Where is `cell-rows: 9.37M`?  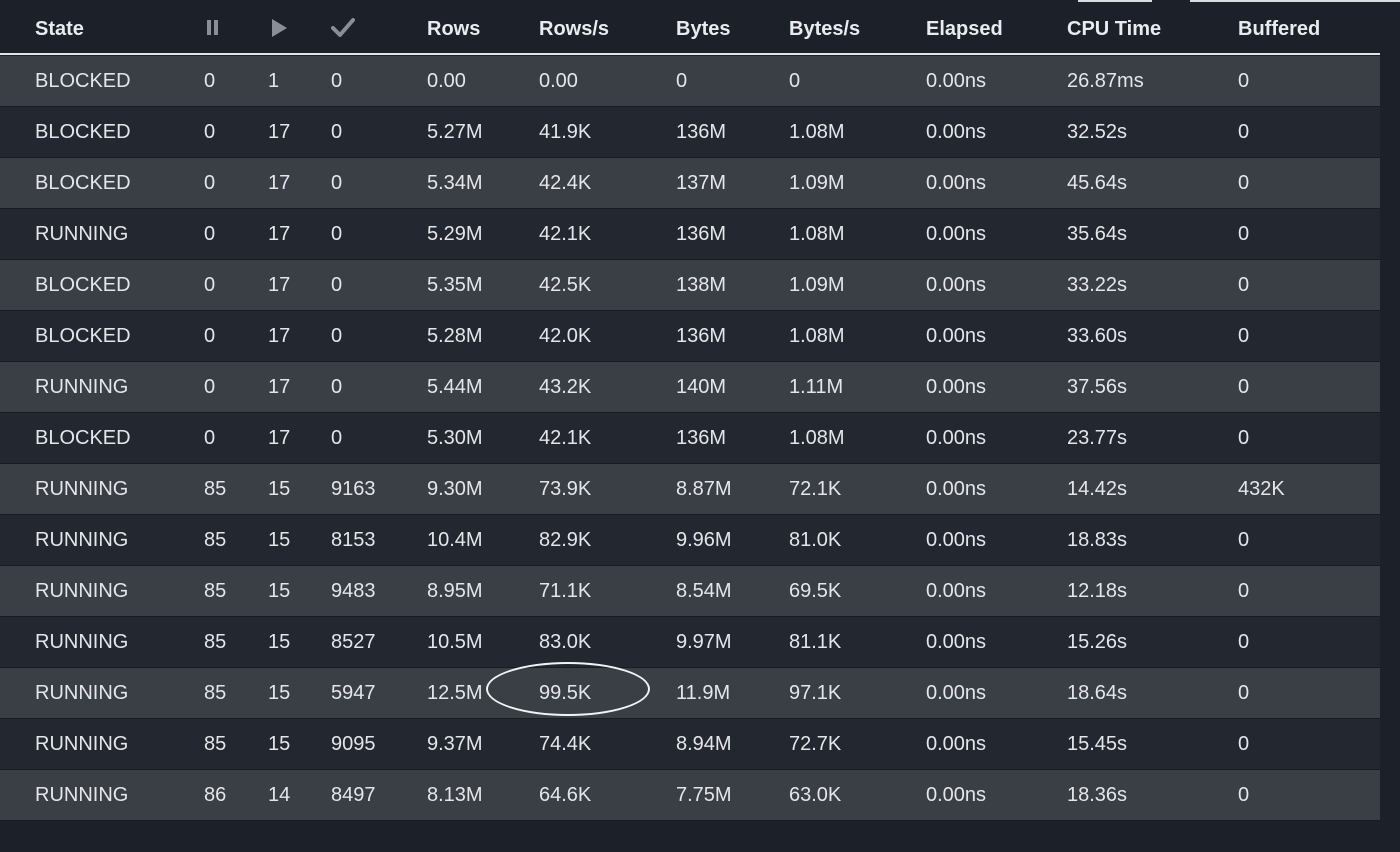
cell-rows: 9.37M is located at coordinates (455, 744).